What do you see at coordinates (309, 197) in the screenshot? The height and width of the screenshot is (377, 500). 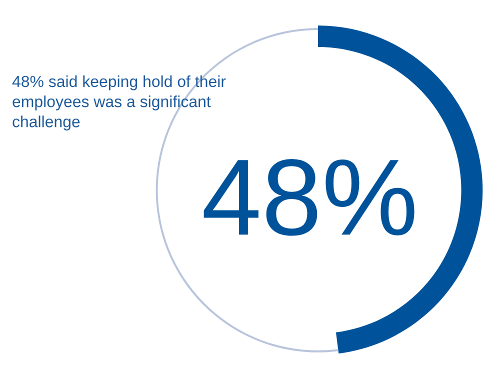 I see `text: 48%` at bounding box center [309, 197].